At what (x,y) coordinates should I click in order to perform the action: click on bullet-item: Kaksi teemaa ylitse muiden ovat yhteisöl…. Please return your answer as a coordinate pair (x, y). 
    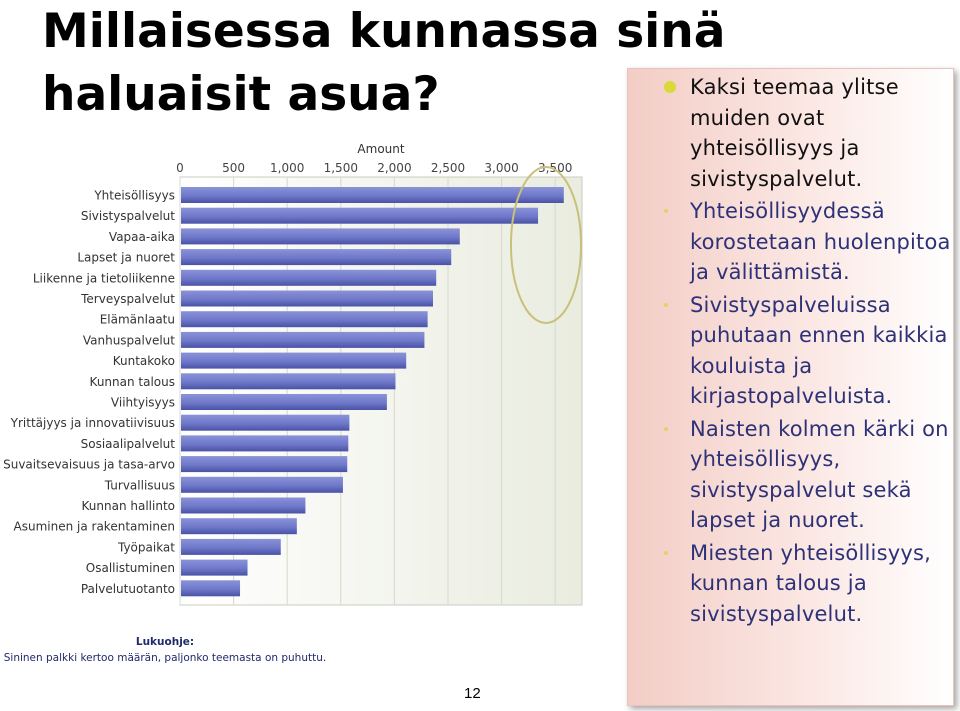
    Looking at the image, I should click on (790, 133).